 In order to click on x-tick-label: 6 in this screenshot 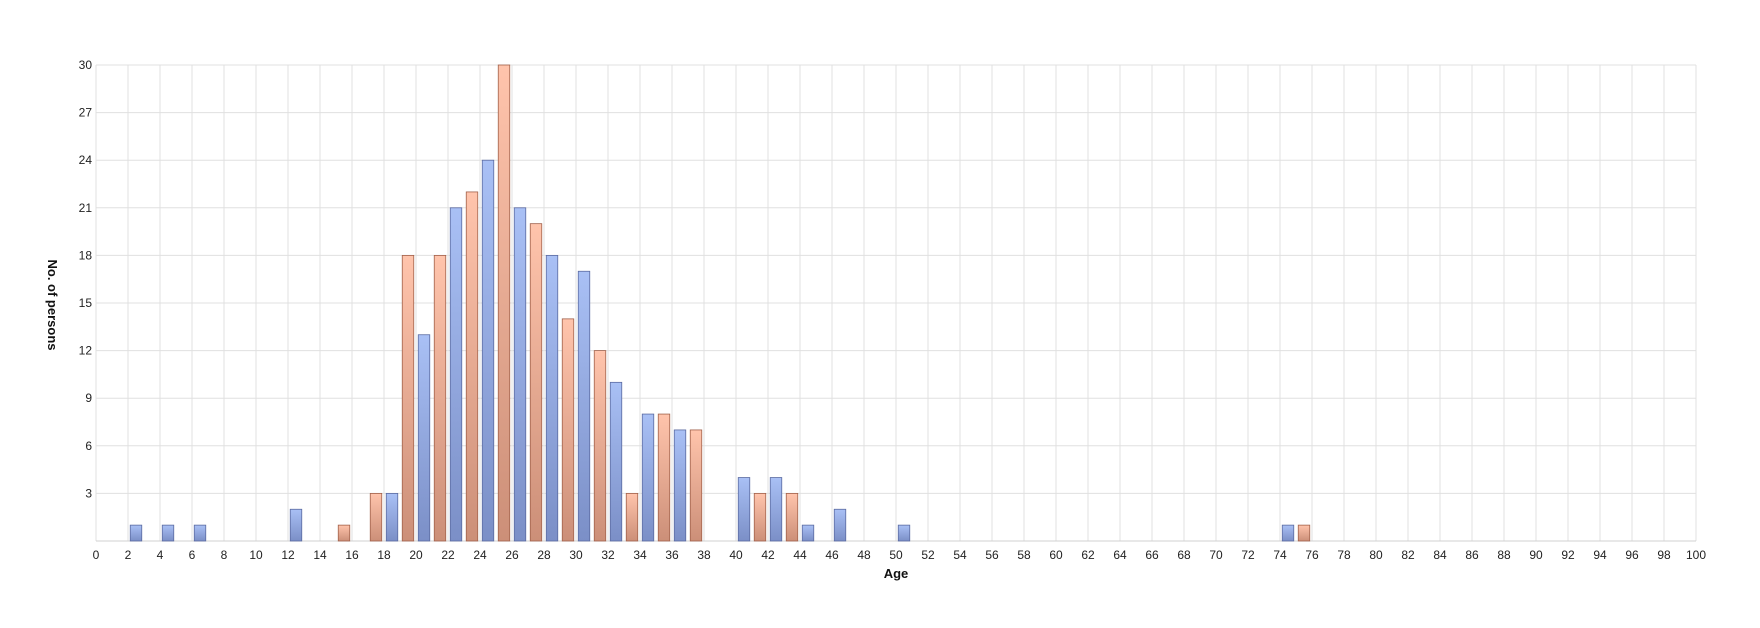, I will do `click(192, 555)`.